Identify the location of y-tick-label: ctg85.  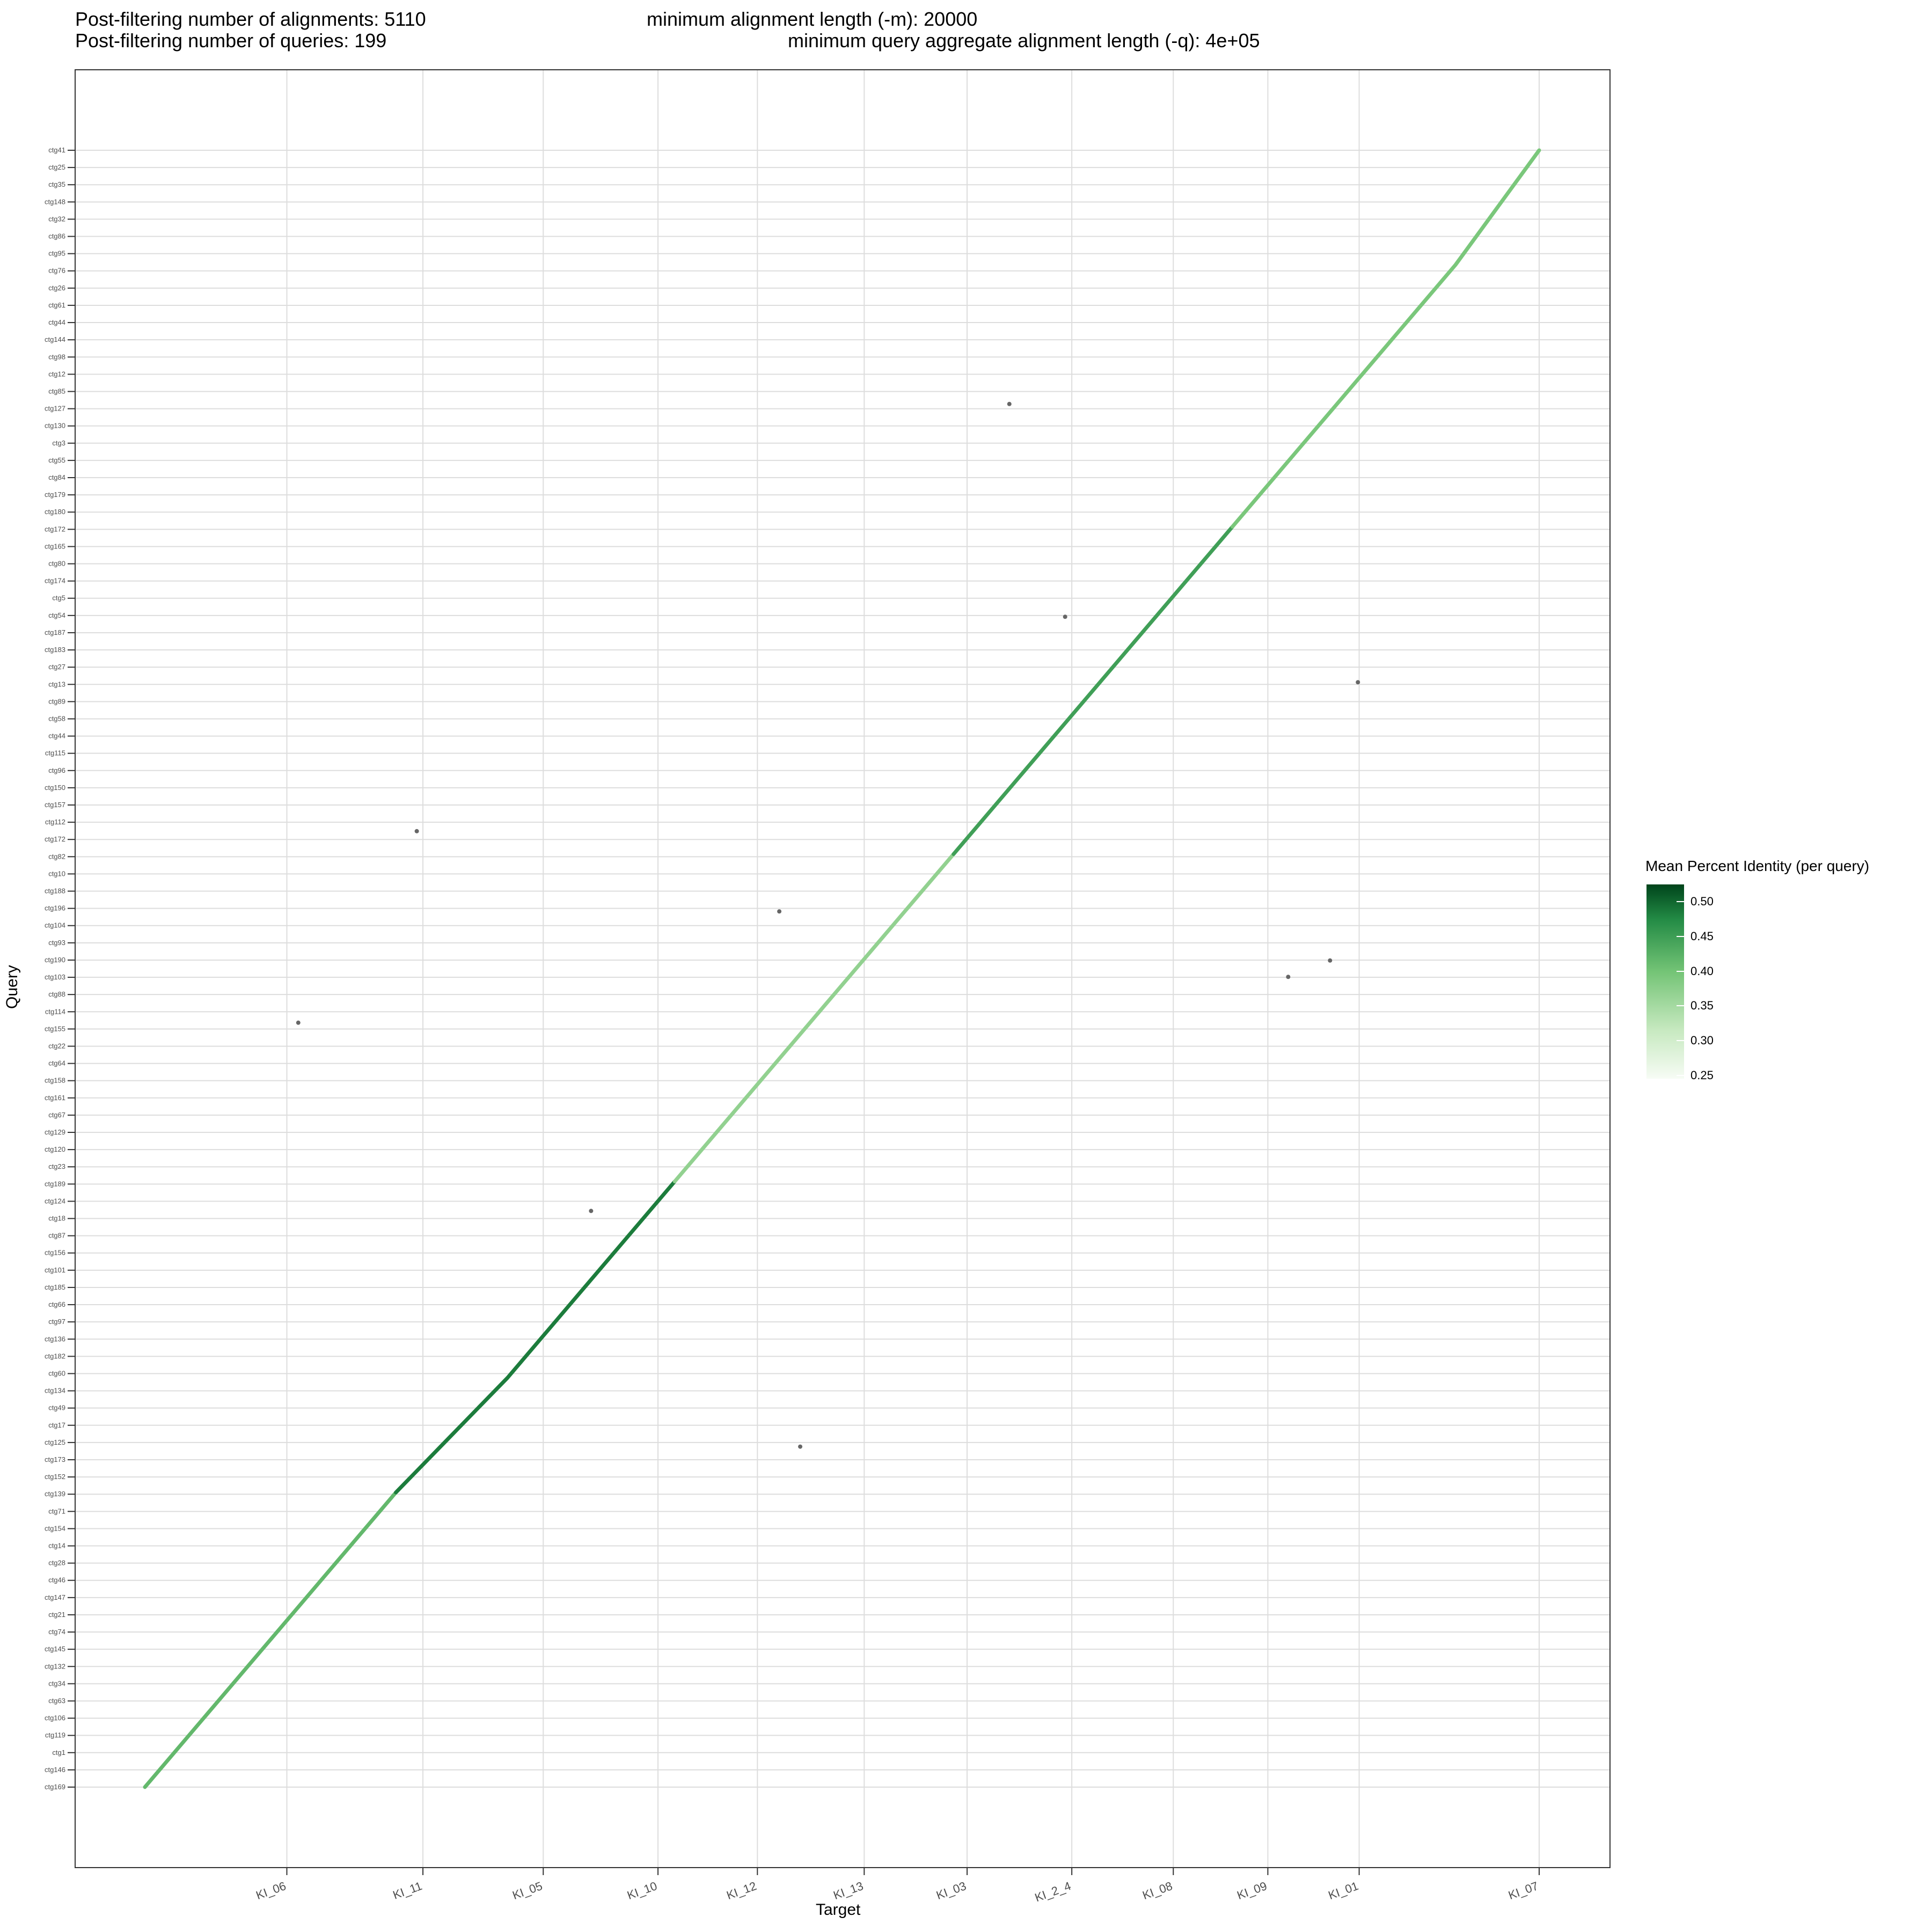
(56, 391).